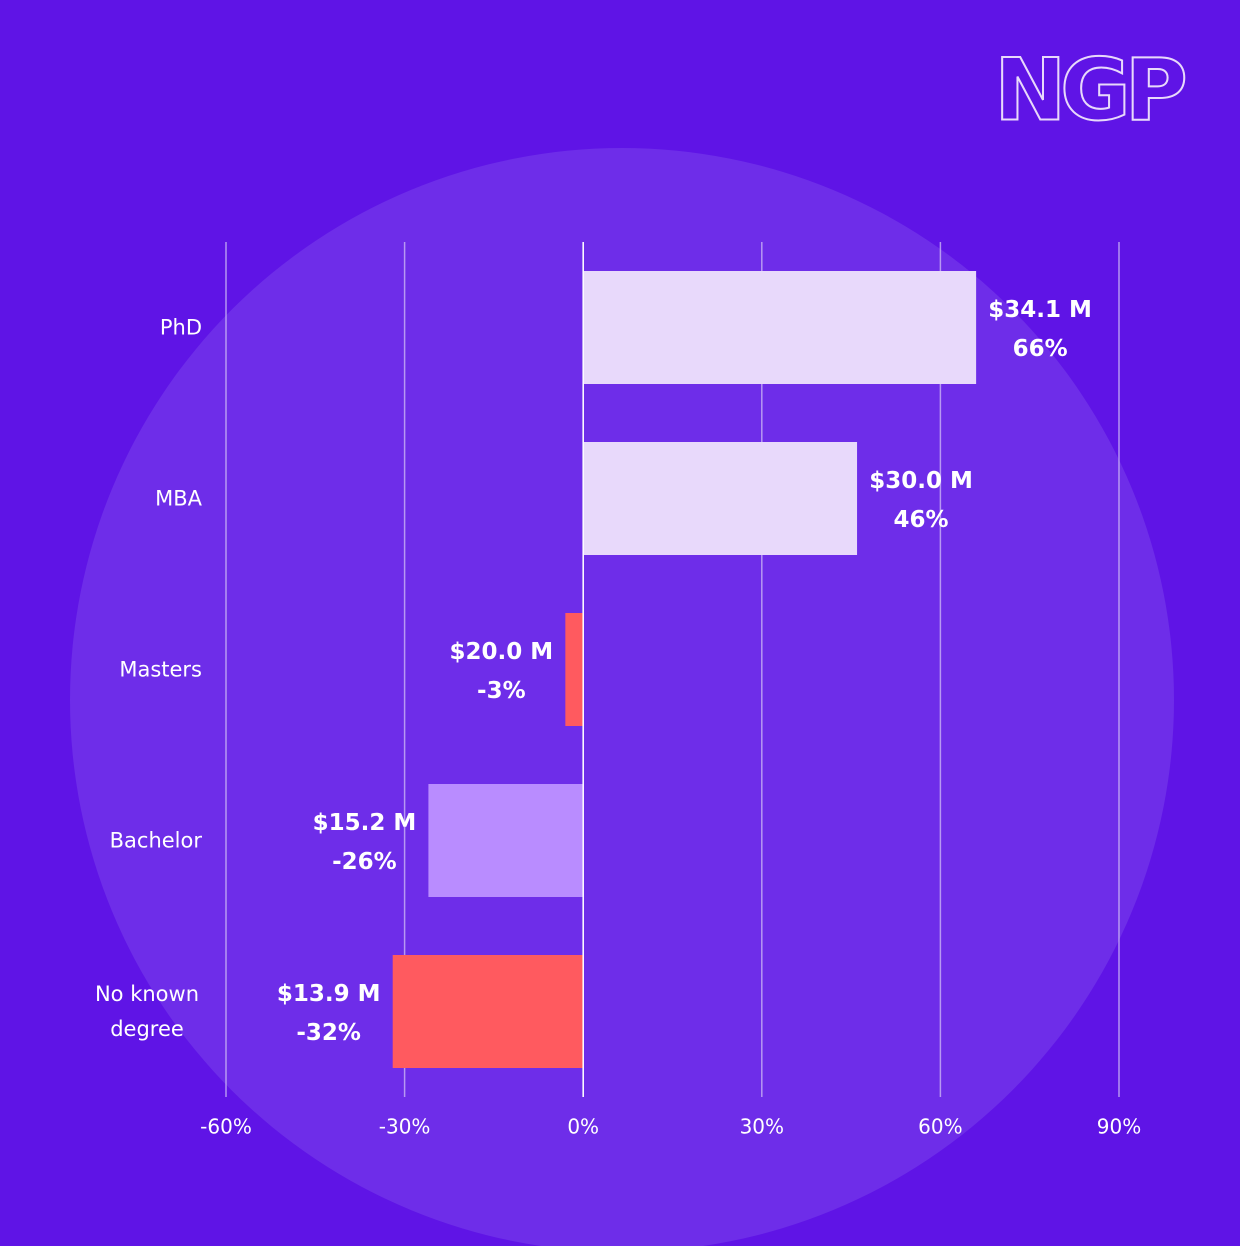 This screenshot has width=1240, height=1246. Describe the element at coordinates (1040, 349) in the screenshot. I see `value-label: 66%` at that location.